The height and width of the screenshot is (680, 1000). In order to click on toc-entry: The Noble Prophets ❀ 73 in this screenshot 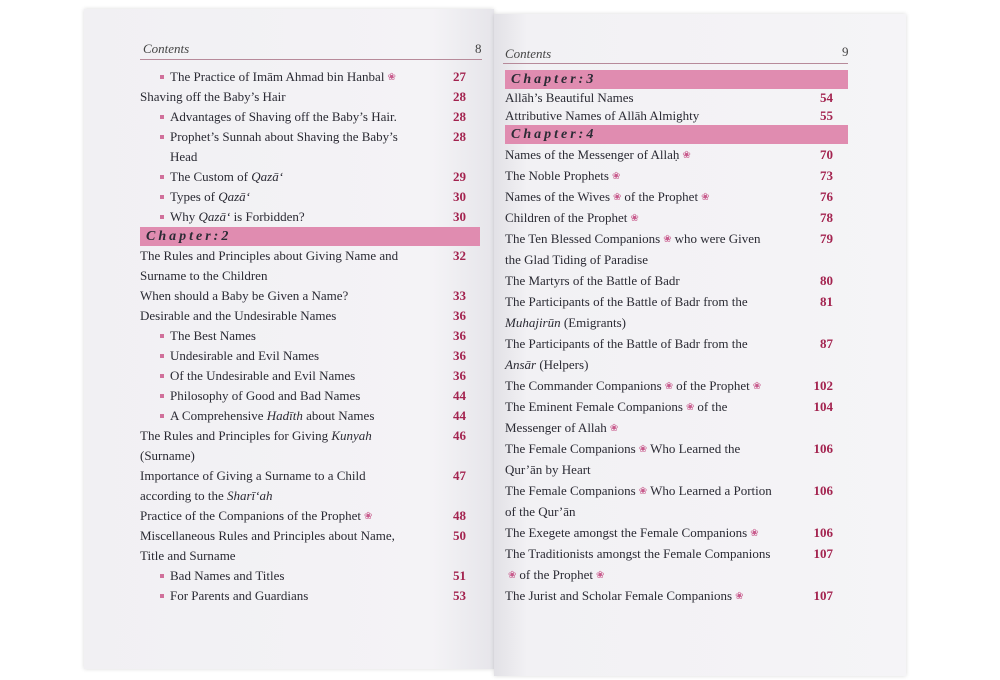, I will do `click(669, 175)`.